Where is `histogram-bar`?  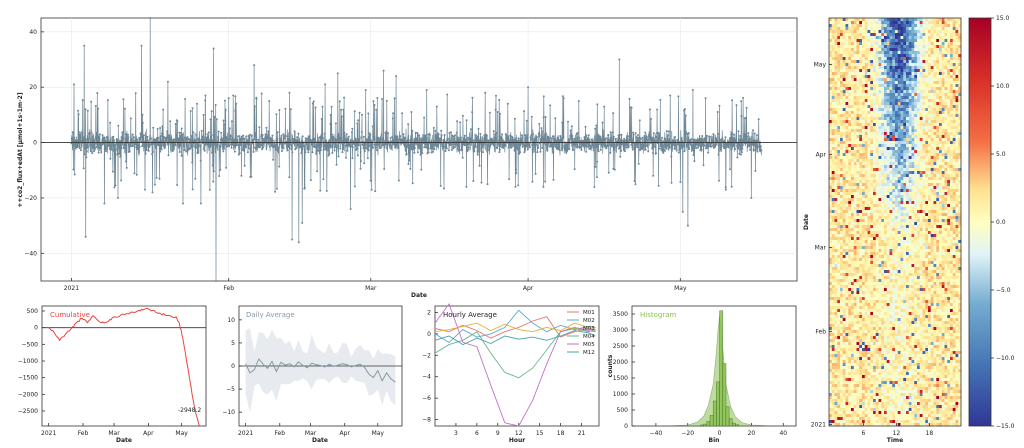 histogram-bar is located at coordinates (714, 413).